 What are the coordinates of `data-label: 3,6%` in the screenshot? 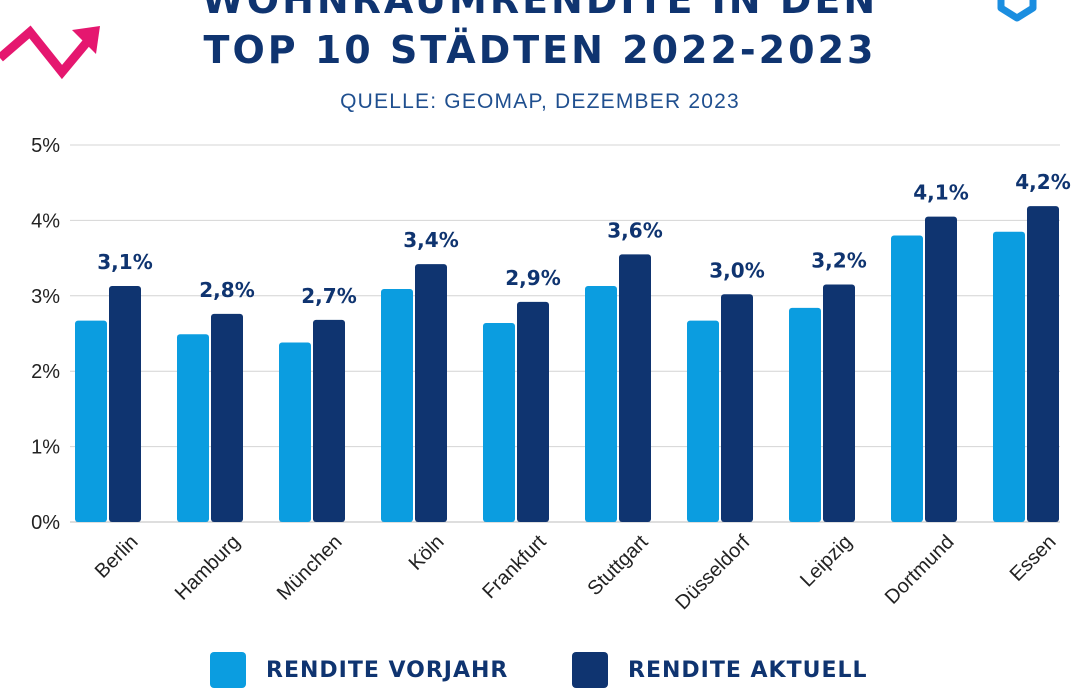 It's located at (634, 230).